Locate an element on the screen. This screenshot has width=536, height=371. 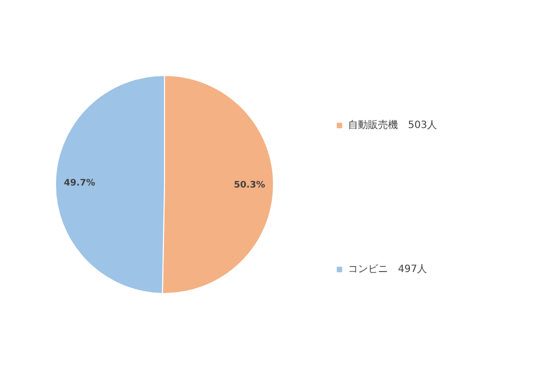
data-label: 49.7% is located at coordinates (80, 183).